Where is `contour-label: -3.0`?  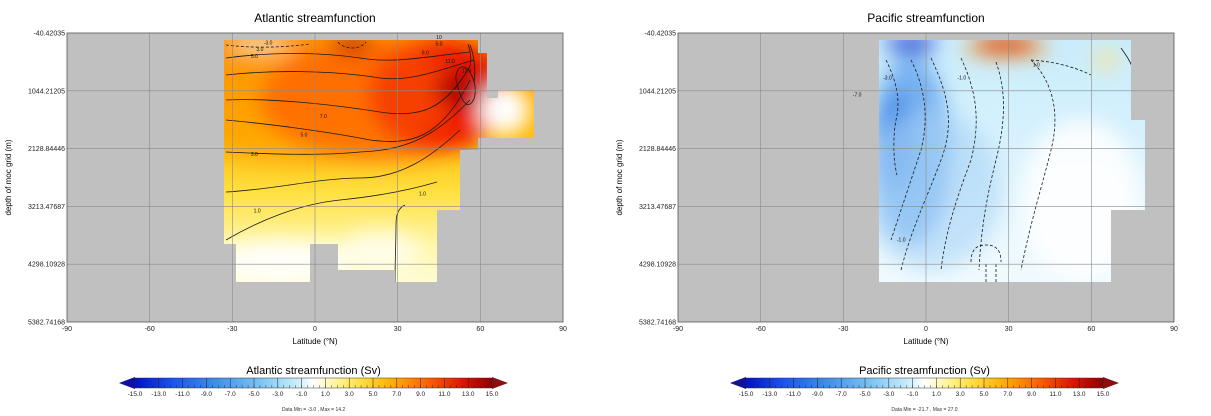 contour-label: -3.0 is located at coordinates (887, 78).